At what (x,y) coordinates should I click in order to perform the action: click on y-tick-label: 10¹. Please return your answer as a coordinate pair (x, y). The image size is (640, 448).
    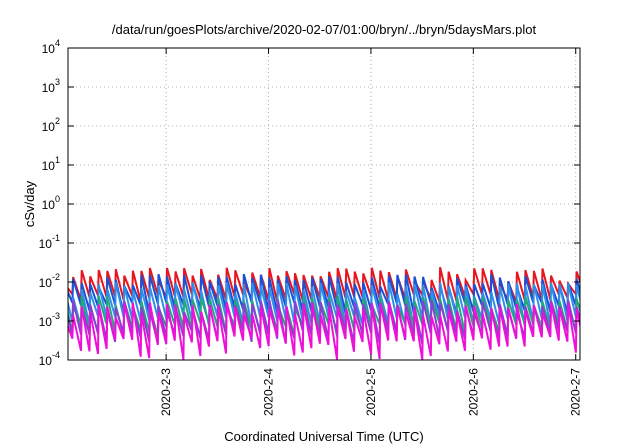
    Looking at the image, I should click on (51, 164).